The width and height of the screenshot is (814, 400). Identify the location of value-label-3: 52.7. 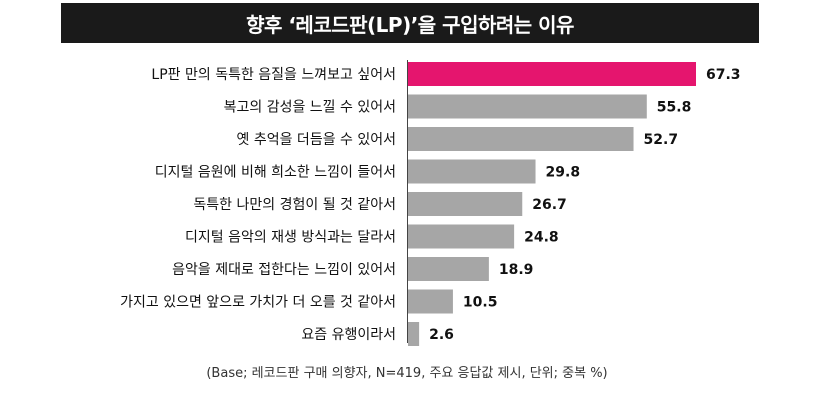
(661, 140).